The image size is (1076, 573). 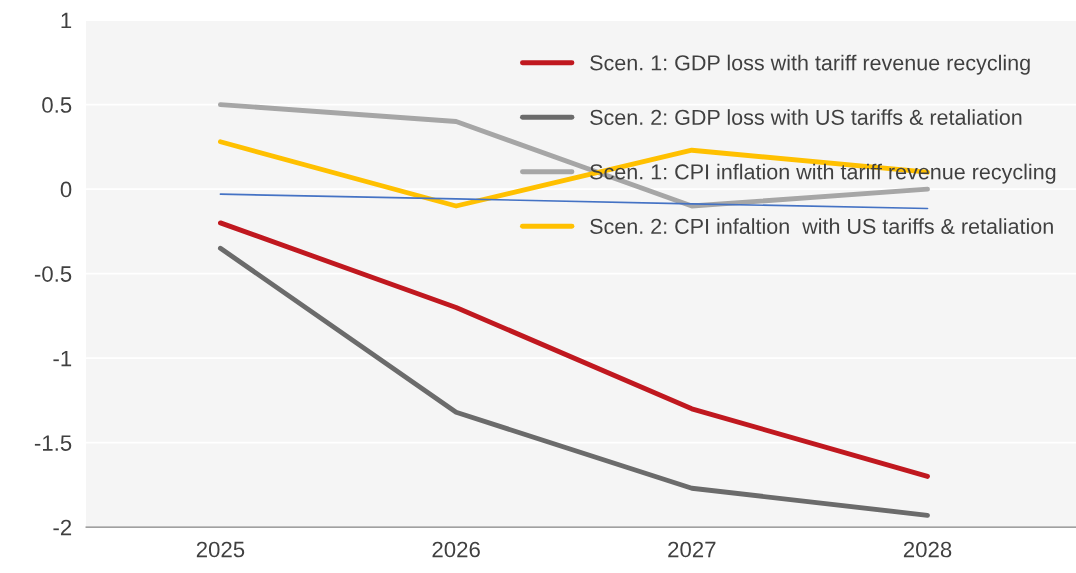 What do you see at coordinates (692, 549) in the screenshot?
I see `x-tick-label: 2027` at bounding box center [692, 549].